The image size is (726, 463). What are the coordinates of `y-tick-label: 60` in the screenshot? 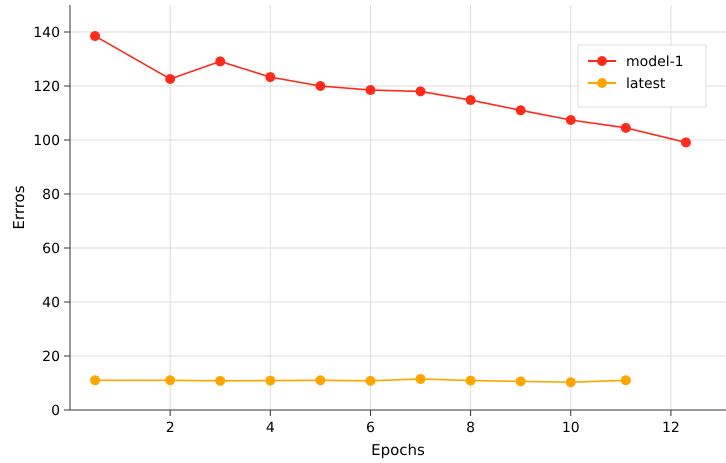 It's located at (51, 249).